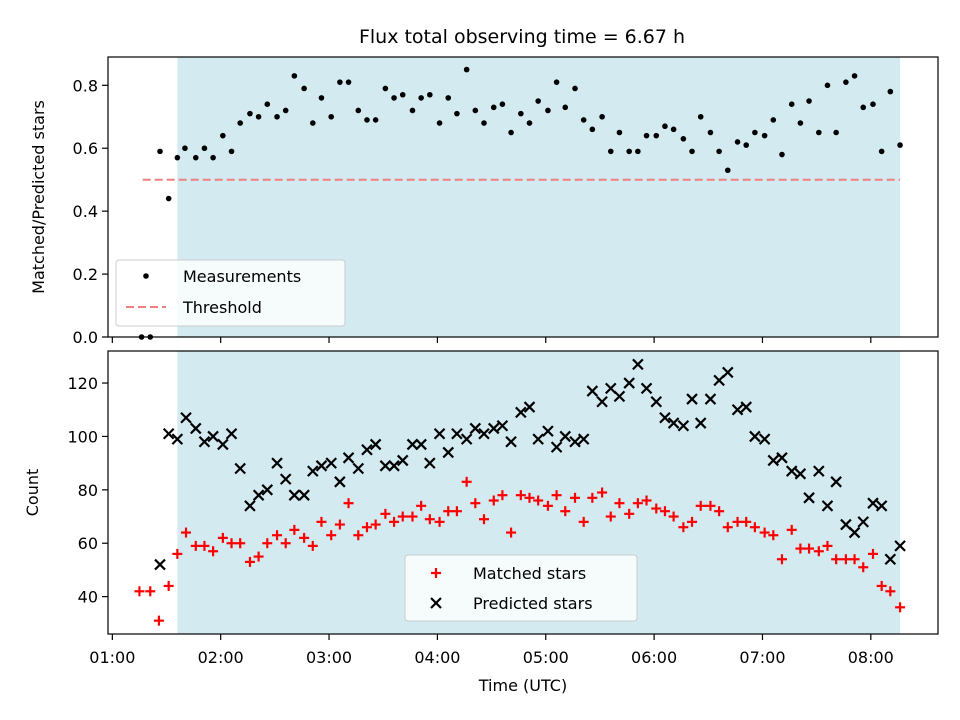 The image size is (960, 720). What do you see at coordinates (491, 340) in the screenshot?
I see `top-x-axis-ticks` at bounding box center [491, 340].